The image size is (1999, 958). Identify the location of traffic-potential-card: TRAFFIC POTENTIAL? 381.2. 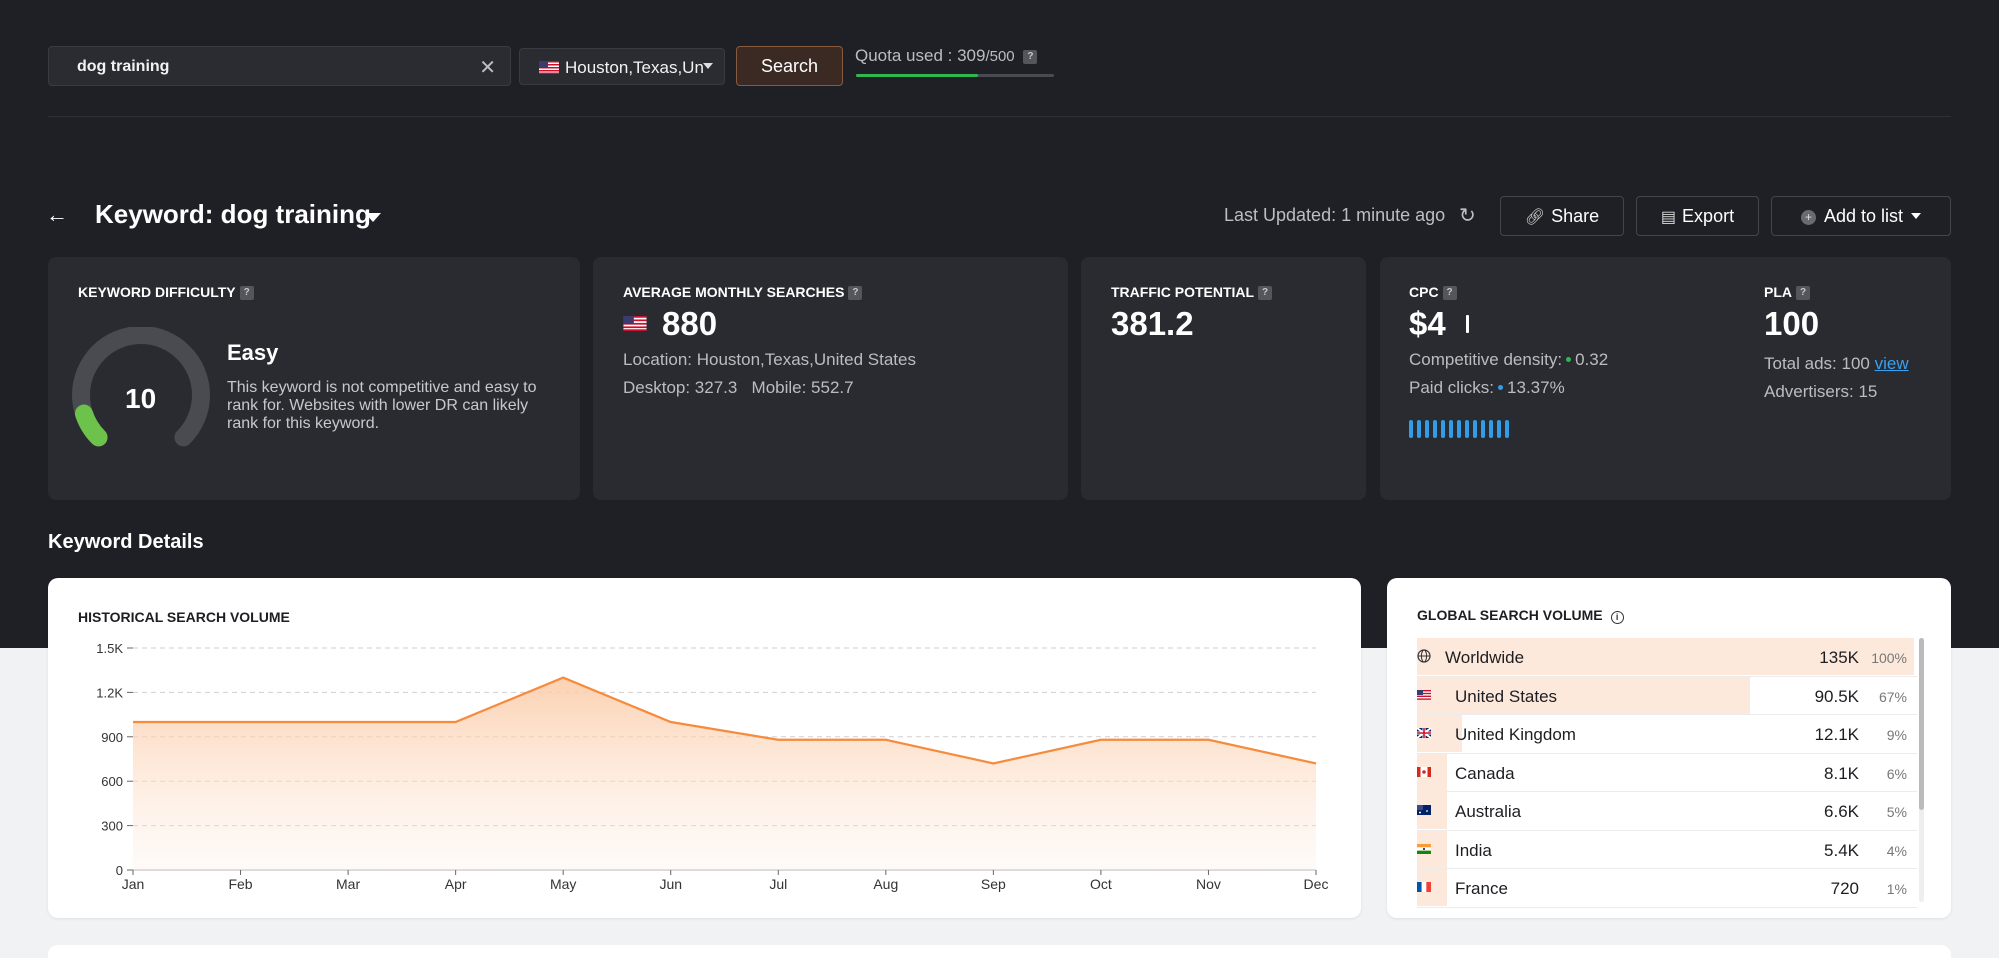
(1223, 378).